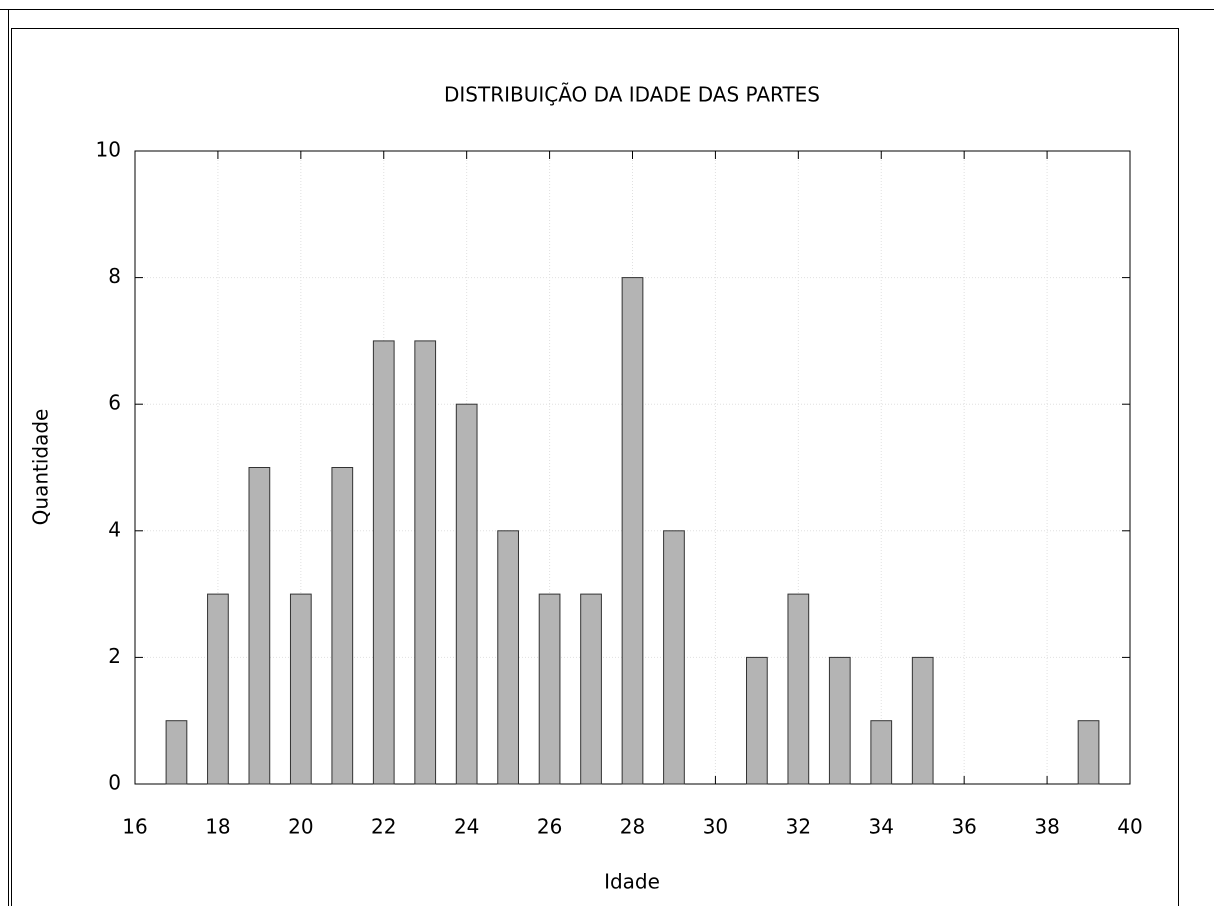 The height and width of the screenshot is (910, 1214). Describe the element at coordinates (632, 95) in the screenshot. I see `chart-title: DISTRIBUIÇÃO DA IDADE DAS PARTES` at that location.